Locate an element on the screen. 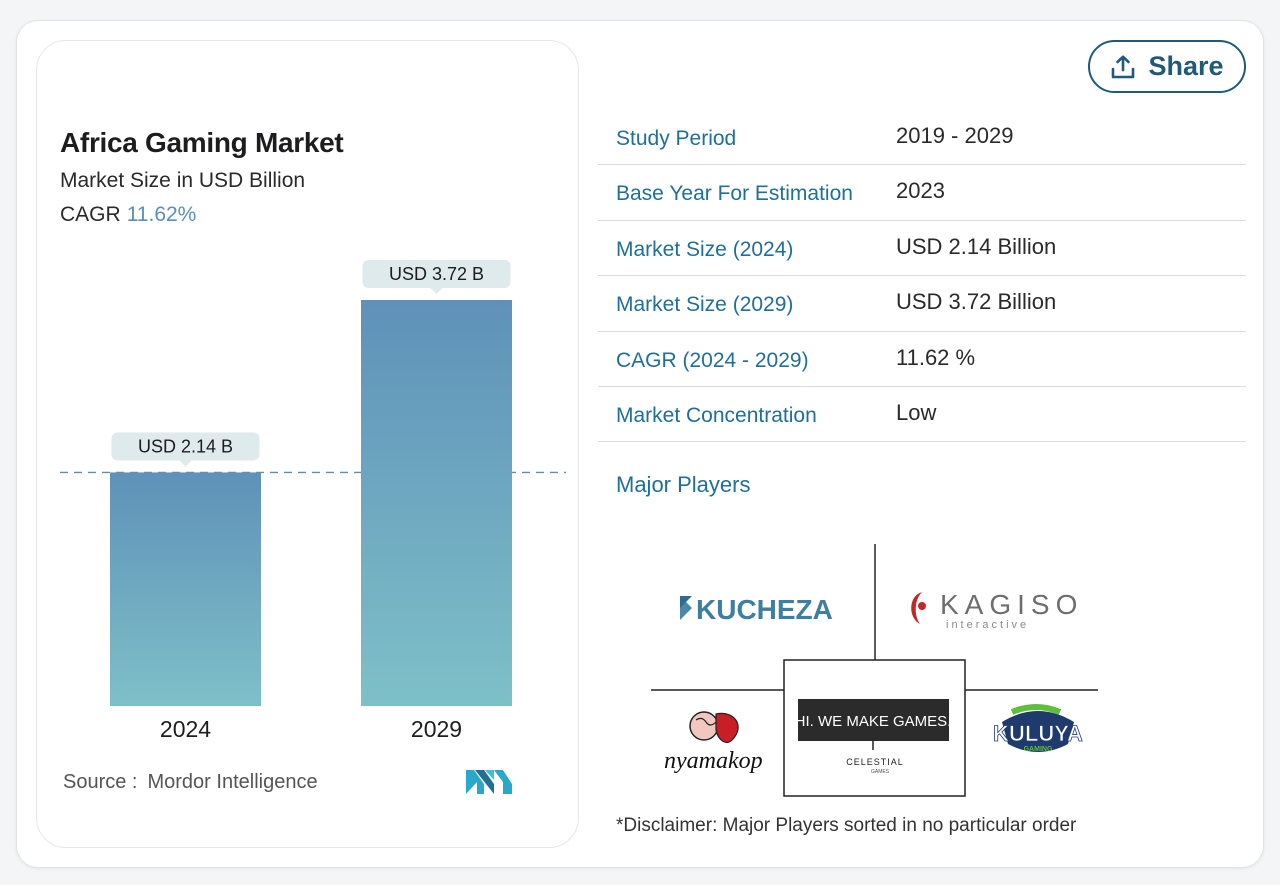 Image resolution: width=1280 pixels, height=885 pixels. bar-2024 is located at coordinates (185, 589).